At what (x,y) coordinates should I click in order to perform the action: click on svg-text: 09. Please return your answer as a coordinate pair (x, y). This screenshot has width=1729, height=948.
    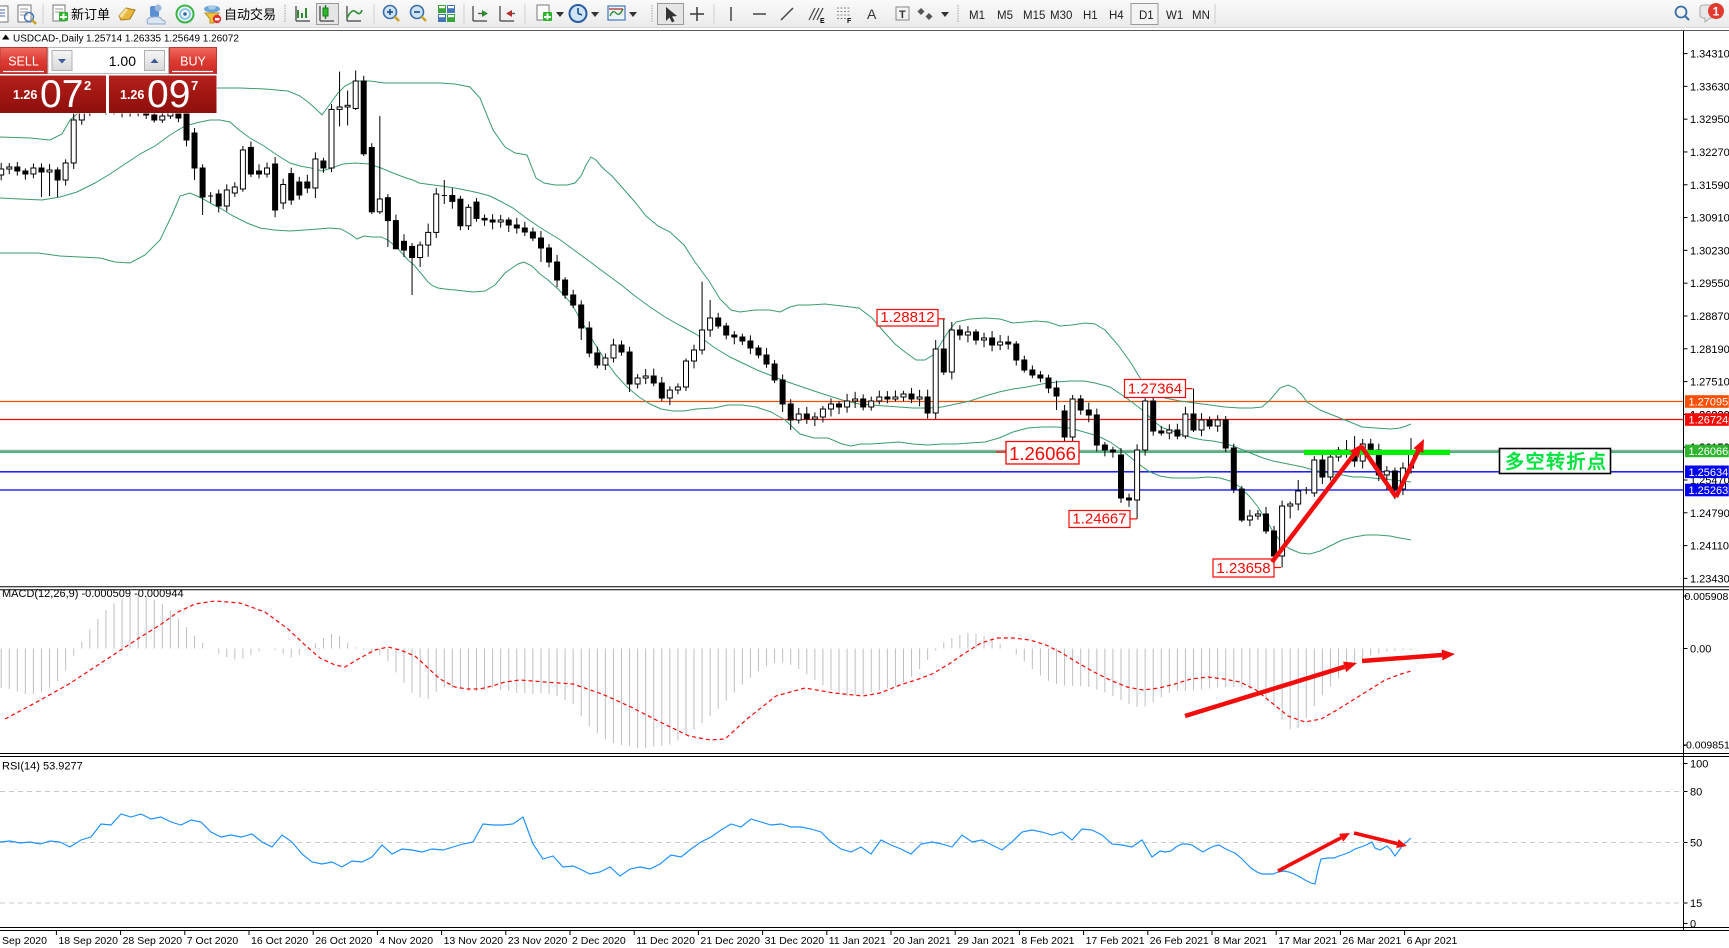
    Looking at the image, I should click on (168, 94).